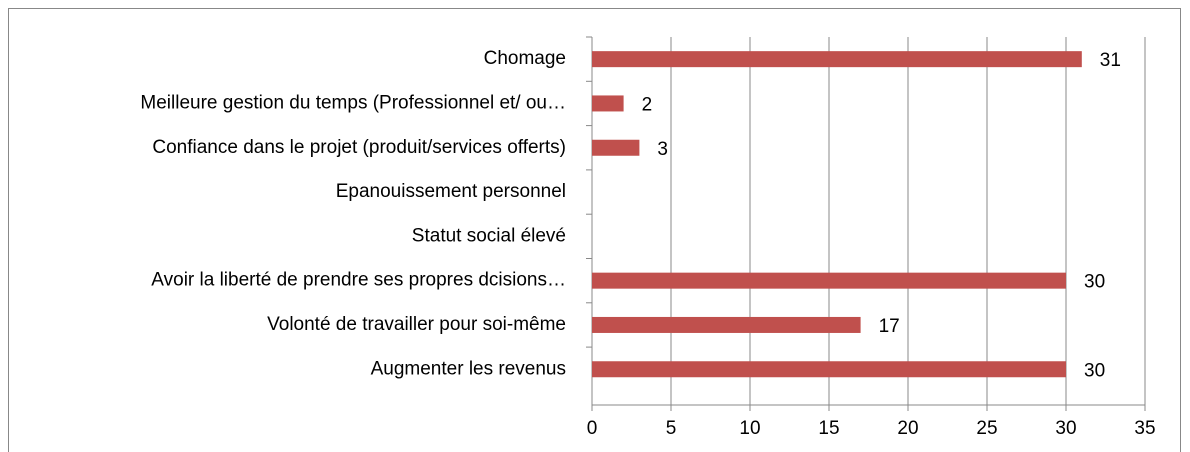 Image resolution: width=1190 pixels, height=452 pixels. What do you see at coordinates (451, 191) in the screenshot?
I see `y-tick-label: Epanouissement personnel` at bounding box center [451, 191].